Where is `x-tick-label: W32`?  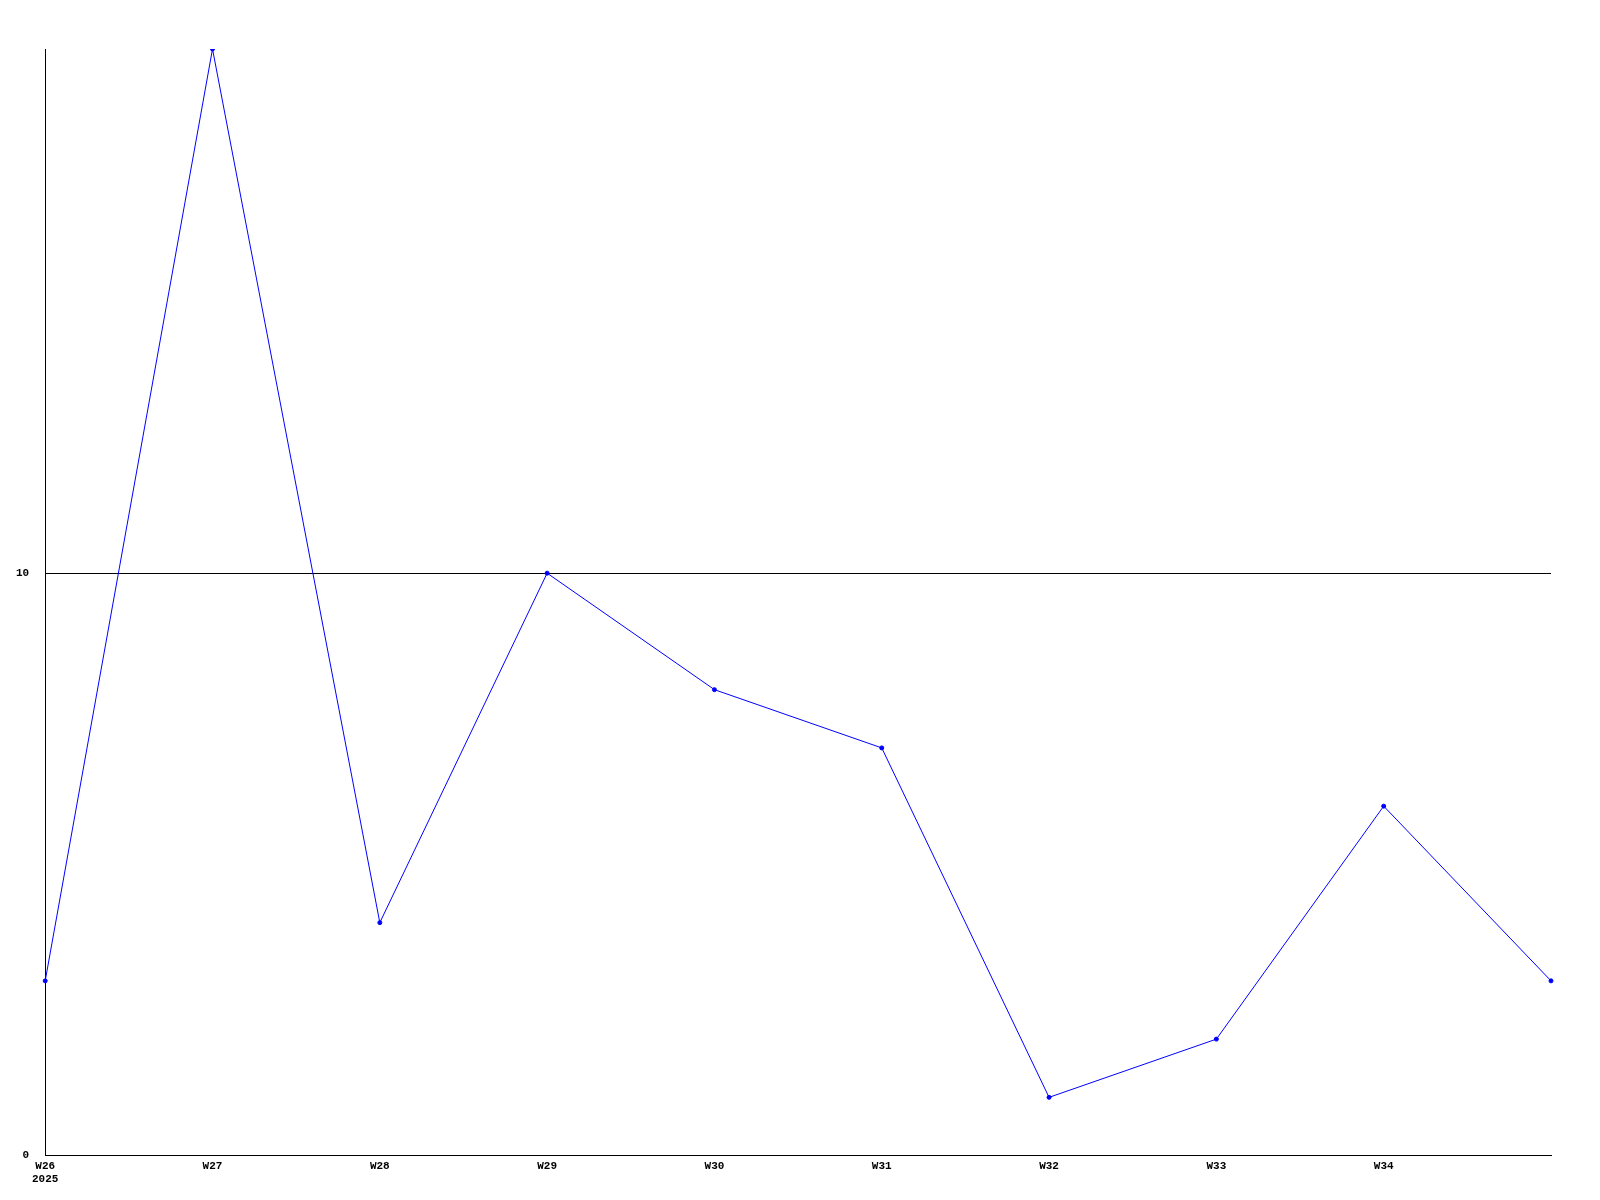
x-tick-label: W32 is located at coordinates (1049, 1165).